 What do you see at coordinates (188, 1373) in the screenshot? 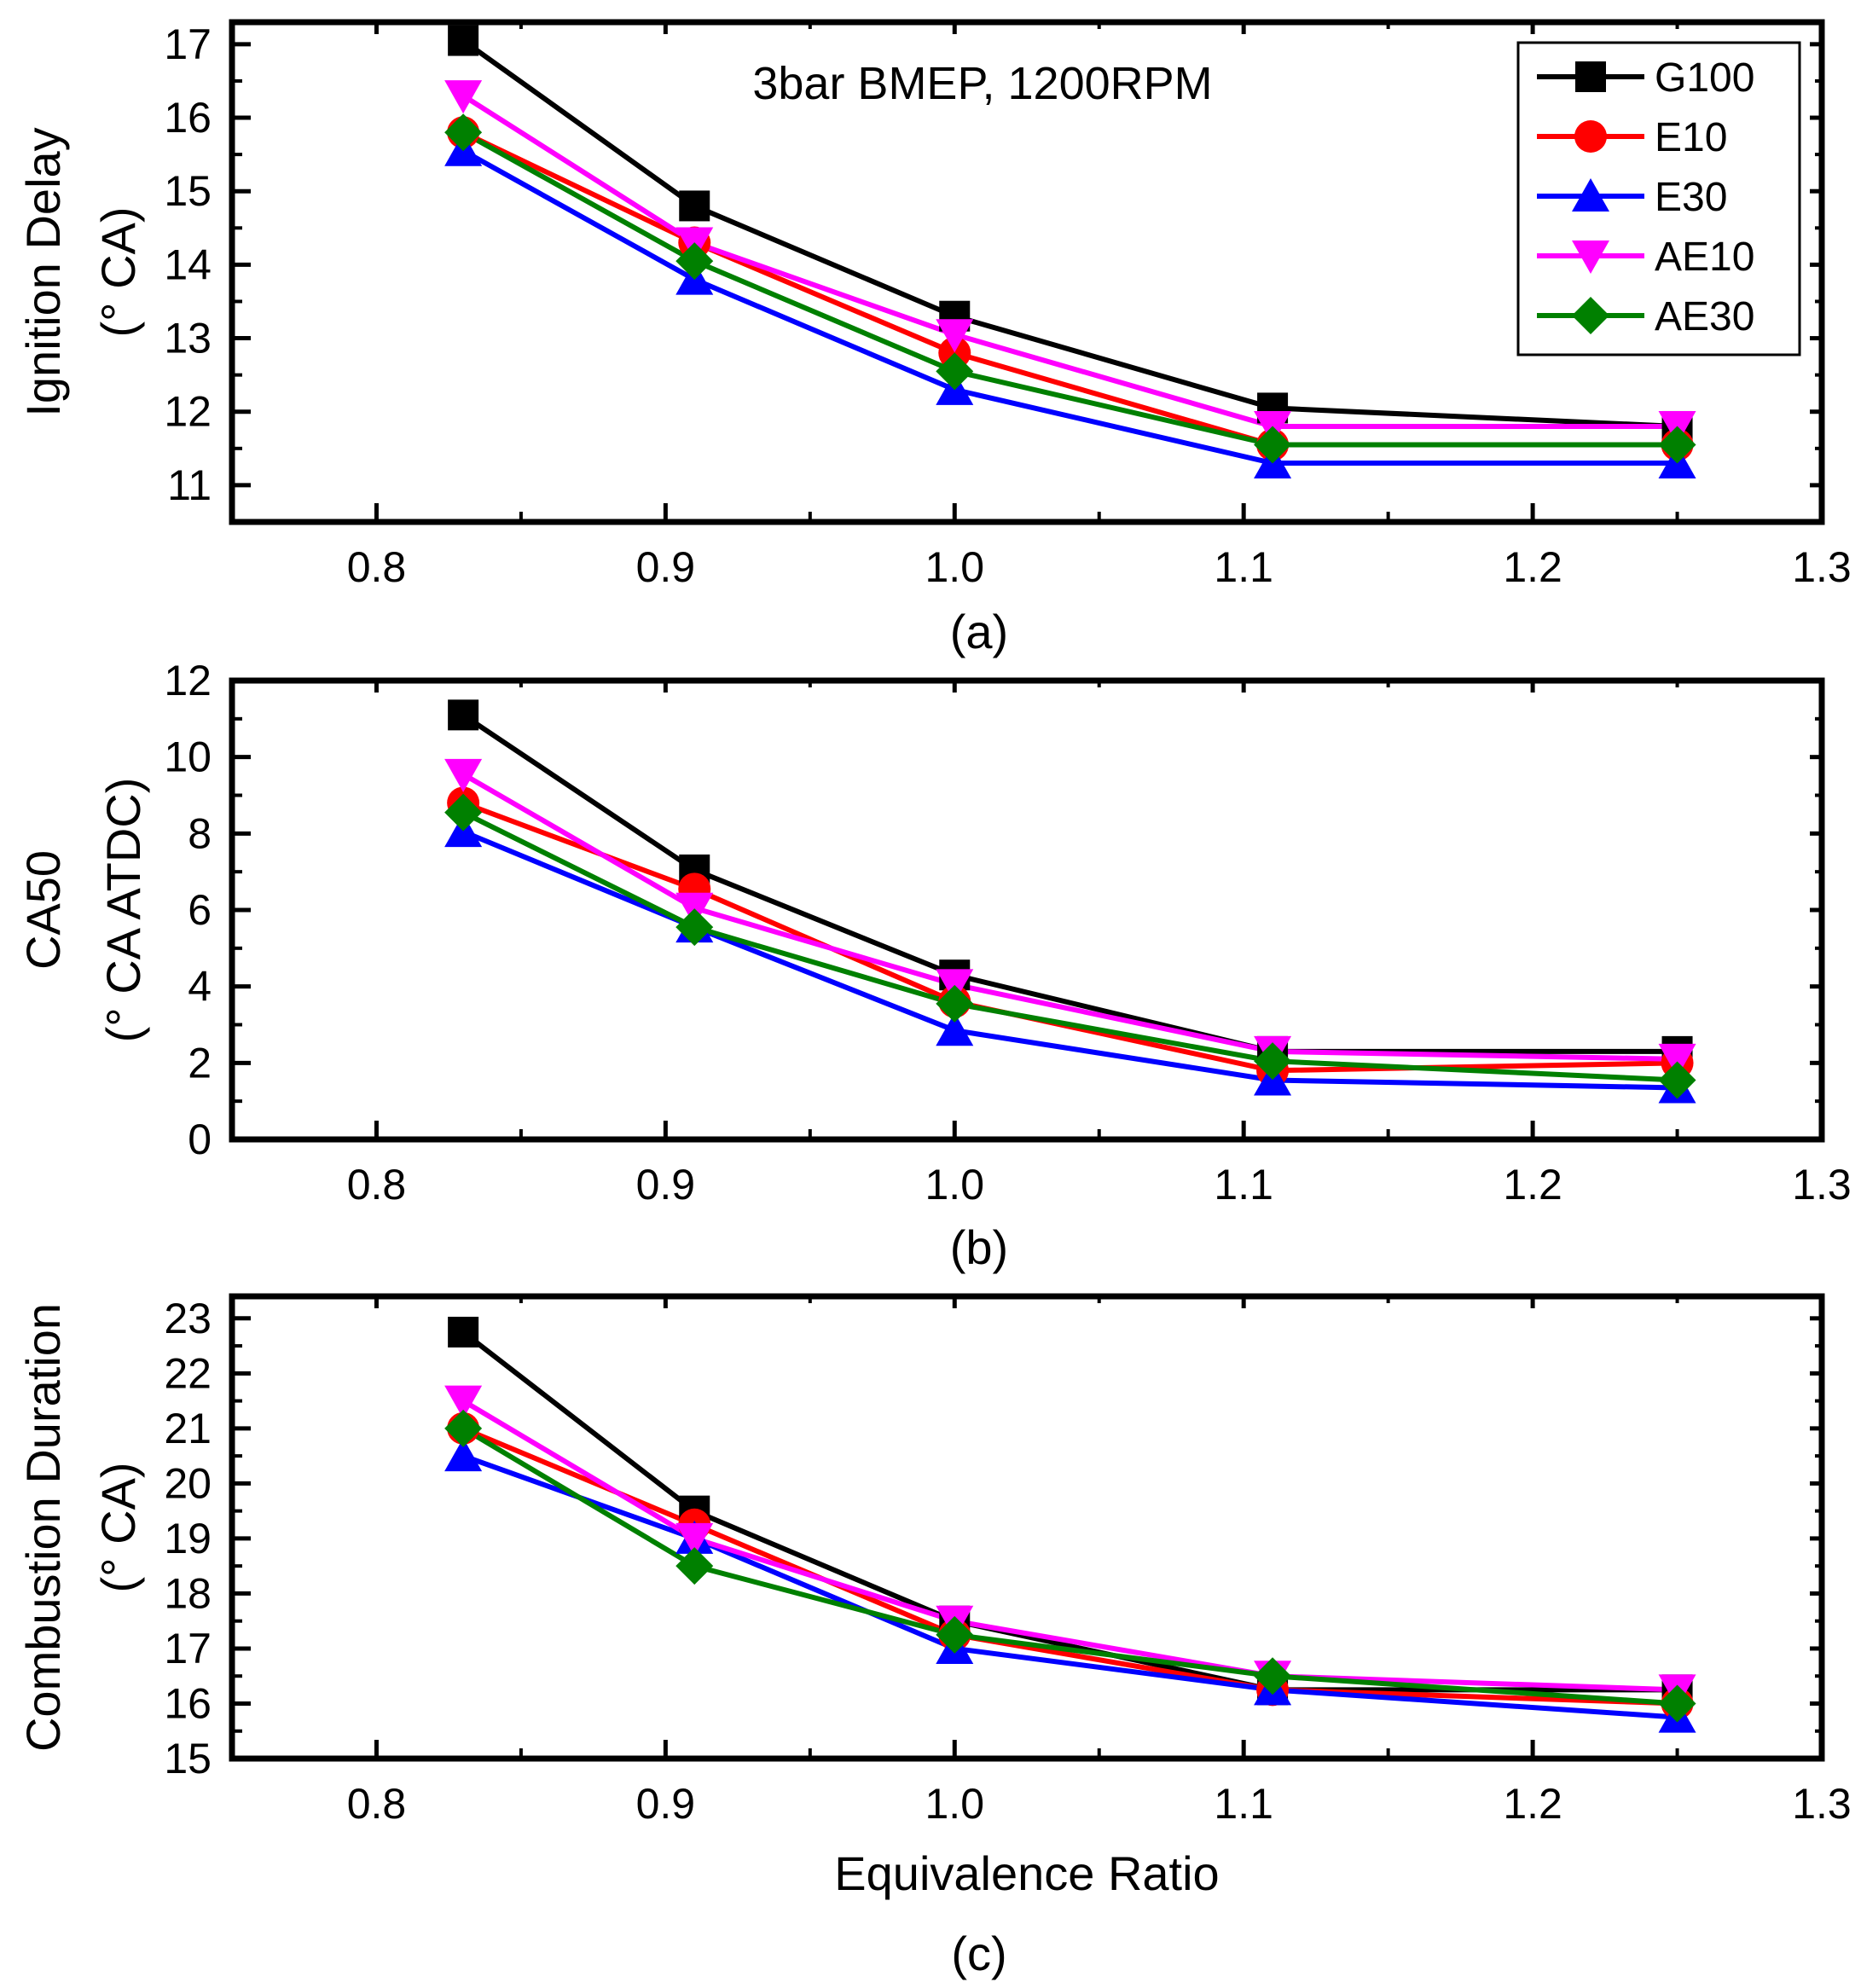
I see `y-tick-label: 22` at bounding box center [188, 1373].